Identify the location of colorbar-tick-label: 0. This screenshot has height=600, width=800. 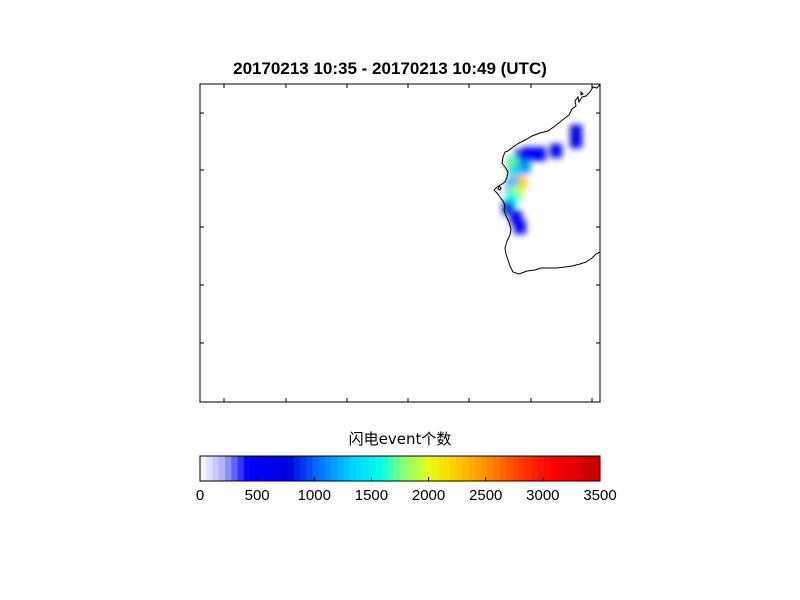
(200, 495).